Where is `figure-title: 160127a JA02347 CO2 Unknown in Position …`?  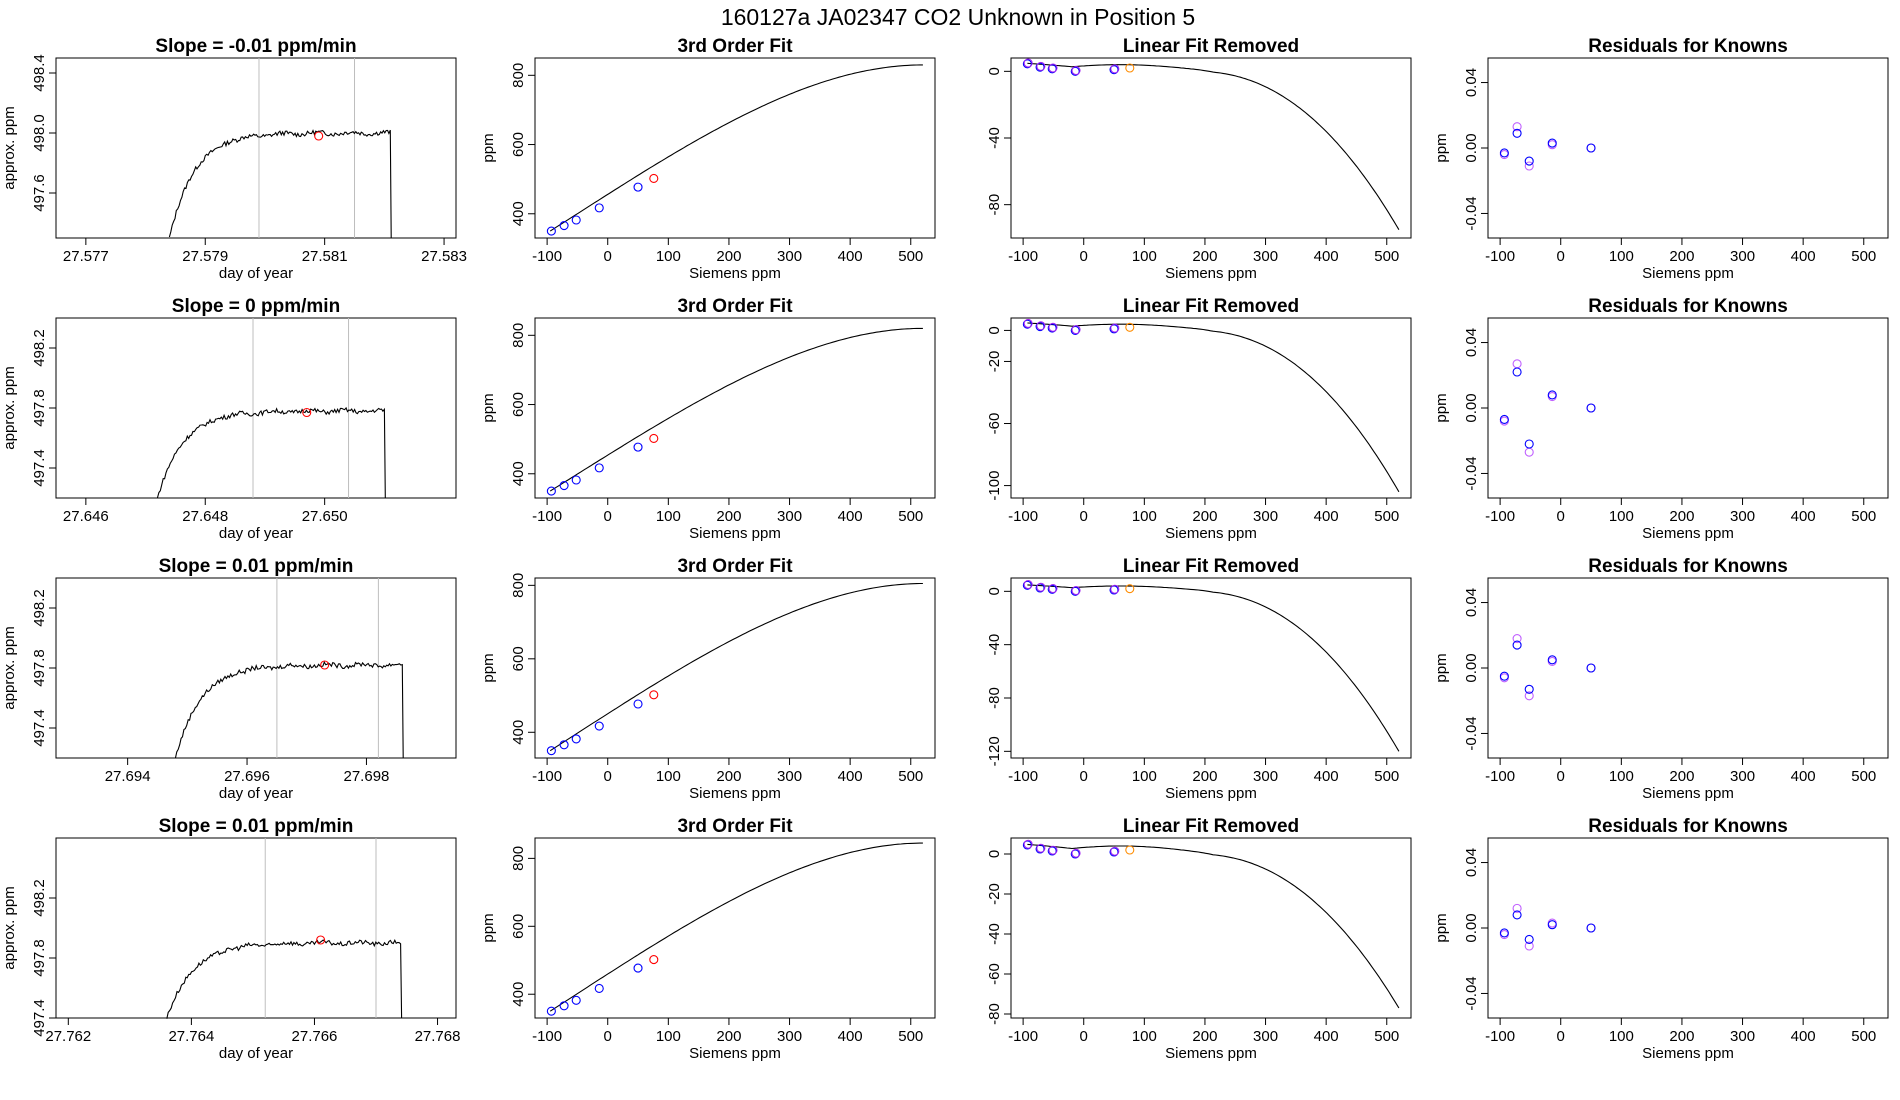 figure-title: 160127a JA02347 CO2 Unknown in Position … is located at coordinates (958, 17).